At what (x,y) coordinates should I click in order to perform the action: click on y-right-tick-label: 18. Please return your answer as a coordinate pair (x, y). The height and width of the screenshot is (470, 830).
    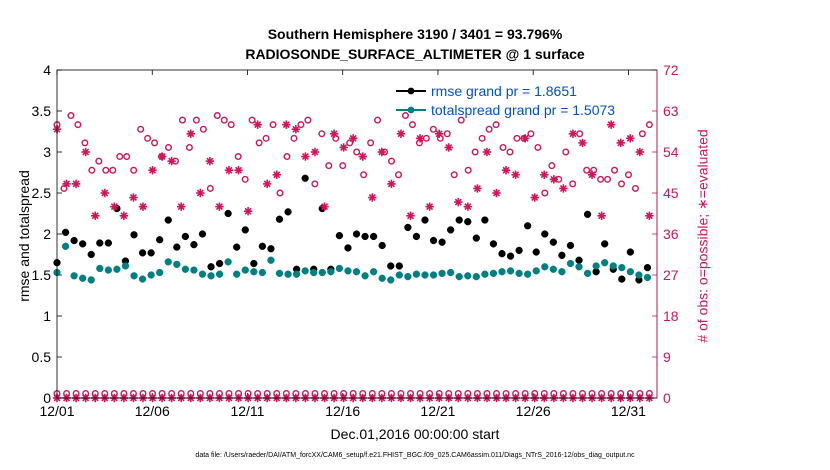
    Looking at the image, I should click on (671, 316).